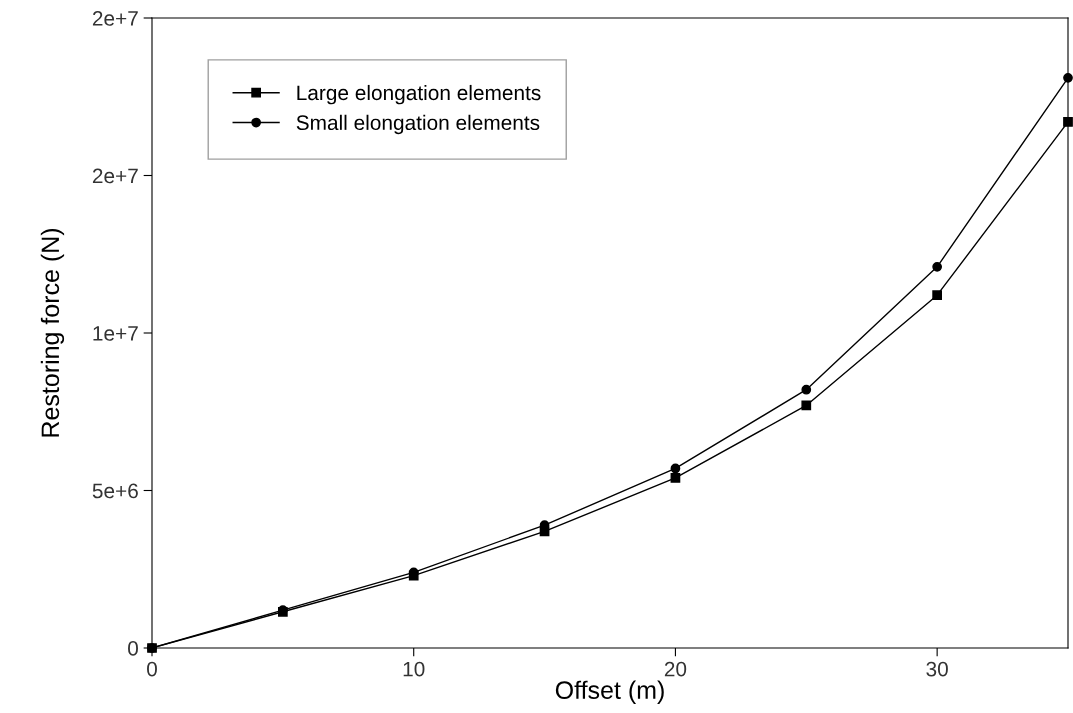 This screenshot has width=1073, height=713. Describe the element at coordinates (418, 124) in the screenshot. I see `legend-label: Small elongation elements` at that location.